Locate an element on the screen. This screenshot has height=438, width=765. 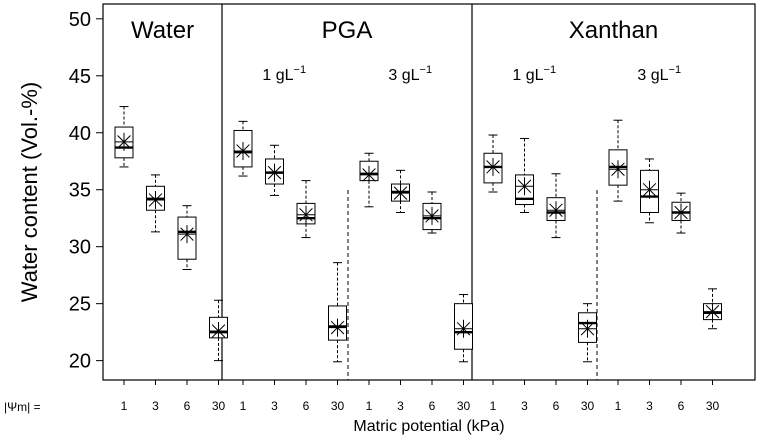
y-tick-label: 20 is located at coordinates (80, 362).